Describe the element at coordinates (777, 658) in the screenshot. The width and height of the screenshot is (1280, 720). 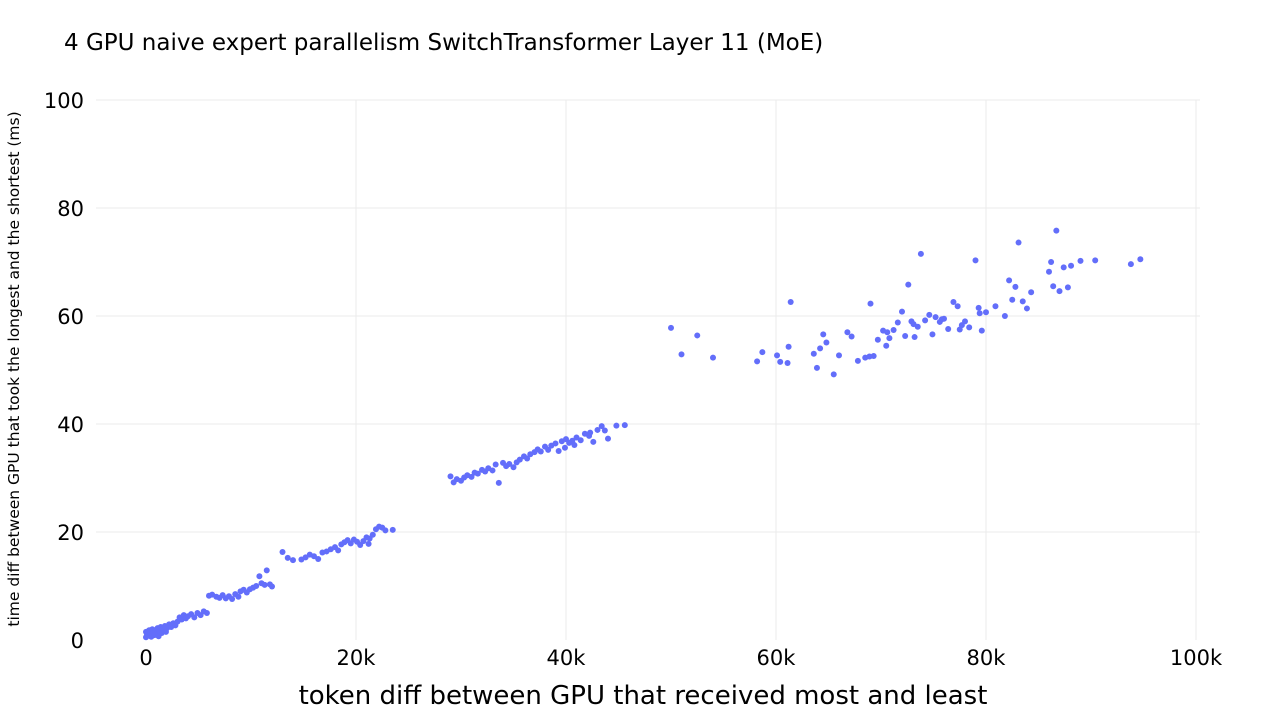
I see `x-tick-label: 60k` at that location.